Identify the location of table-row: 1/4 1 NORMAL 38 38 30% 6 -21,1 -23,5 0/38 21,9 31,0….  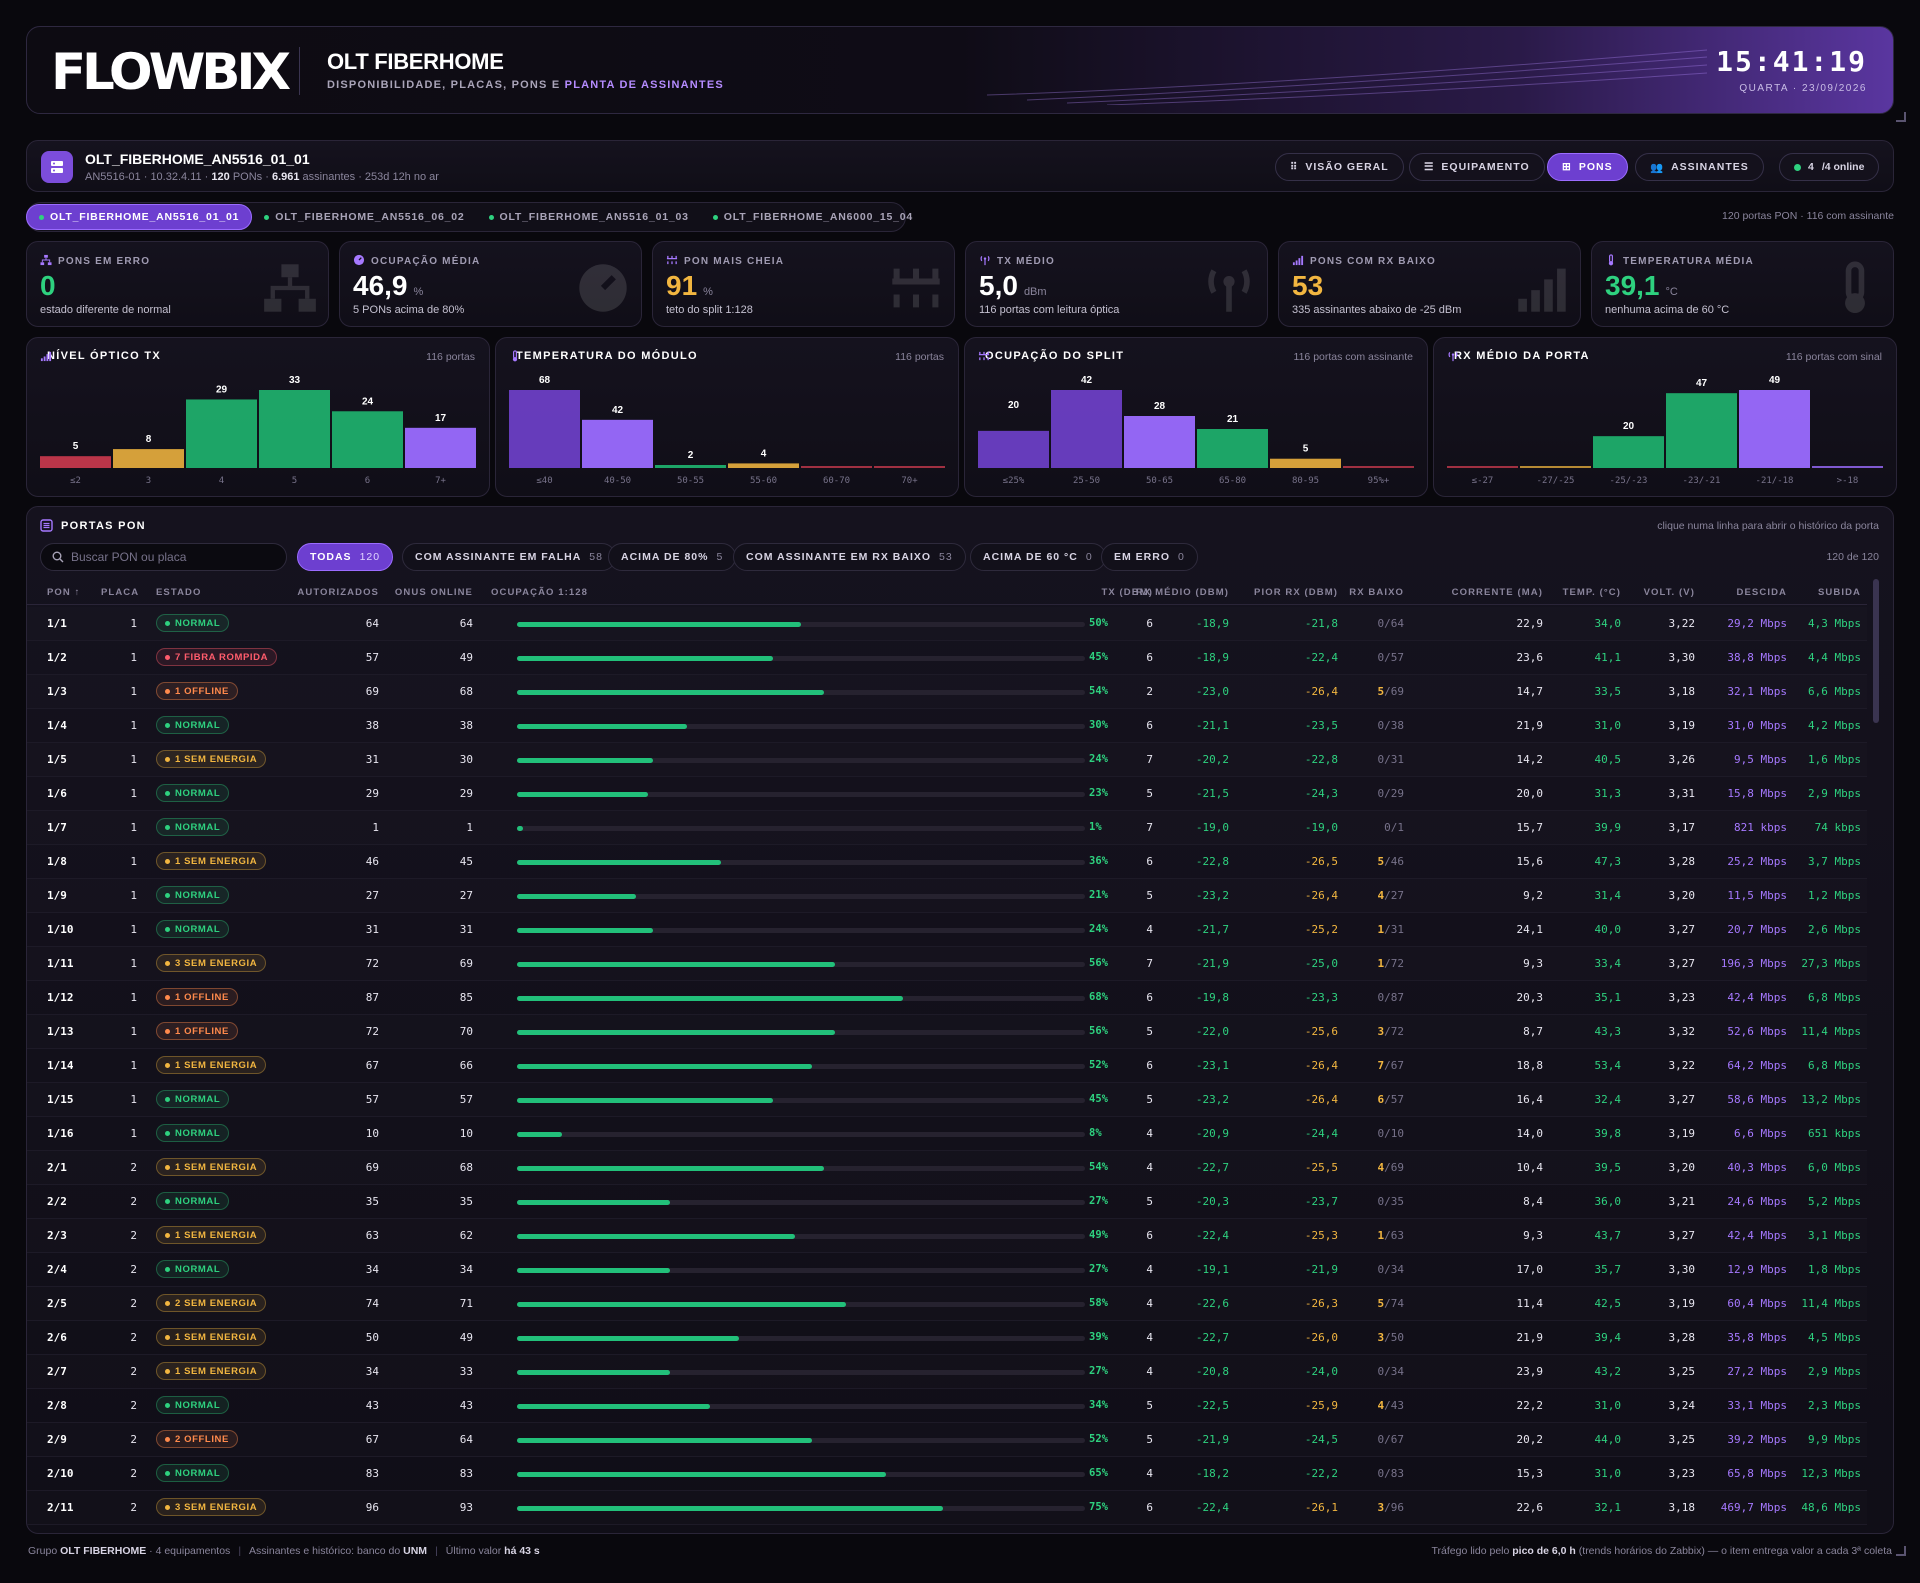
(947, 726).